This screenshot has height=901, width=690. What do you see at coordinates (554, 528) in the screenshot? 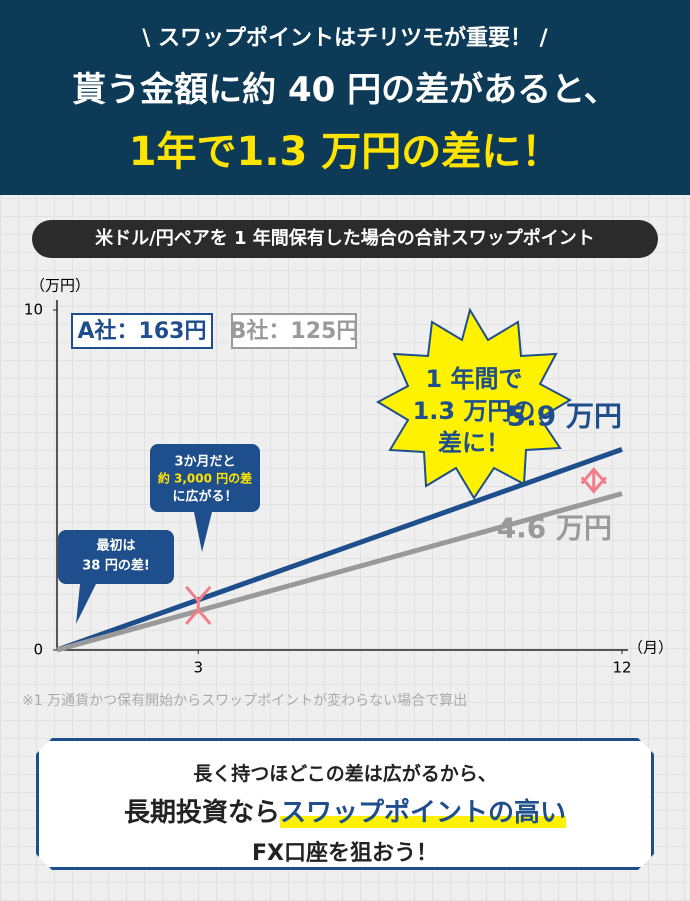
I see `value-label: 4.6 万円` at bounding box center [554, 528].